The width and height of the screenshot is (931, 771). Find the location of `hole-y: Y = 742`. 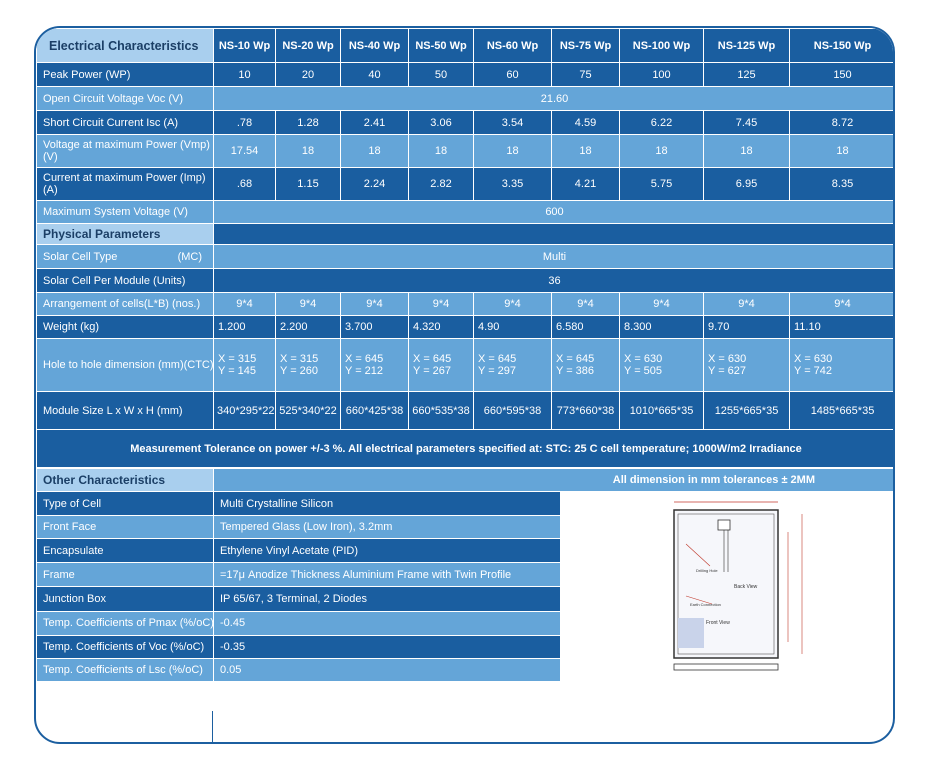

hole-y: Y = 742 is located at coordinates (813, 371).